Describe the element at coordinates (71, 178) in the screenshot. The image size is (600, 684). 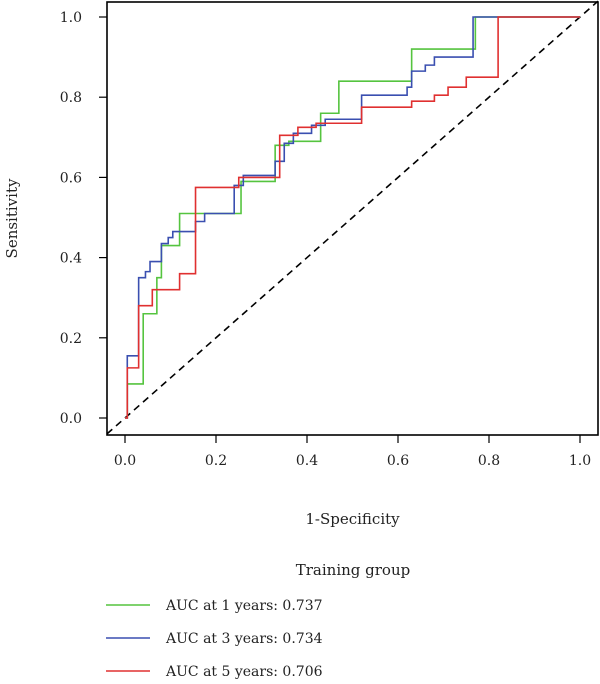
I see `y-tick-label: 0.6` at that location.